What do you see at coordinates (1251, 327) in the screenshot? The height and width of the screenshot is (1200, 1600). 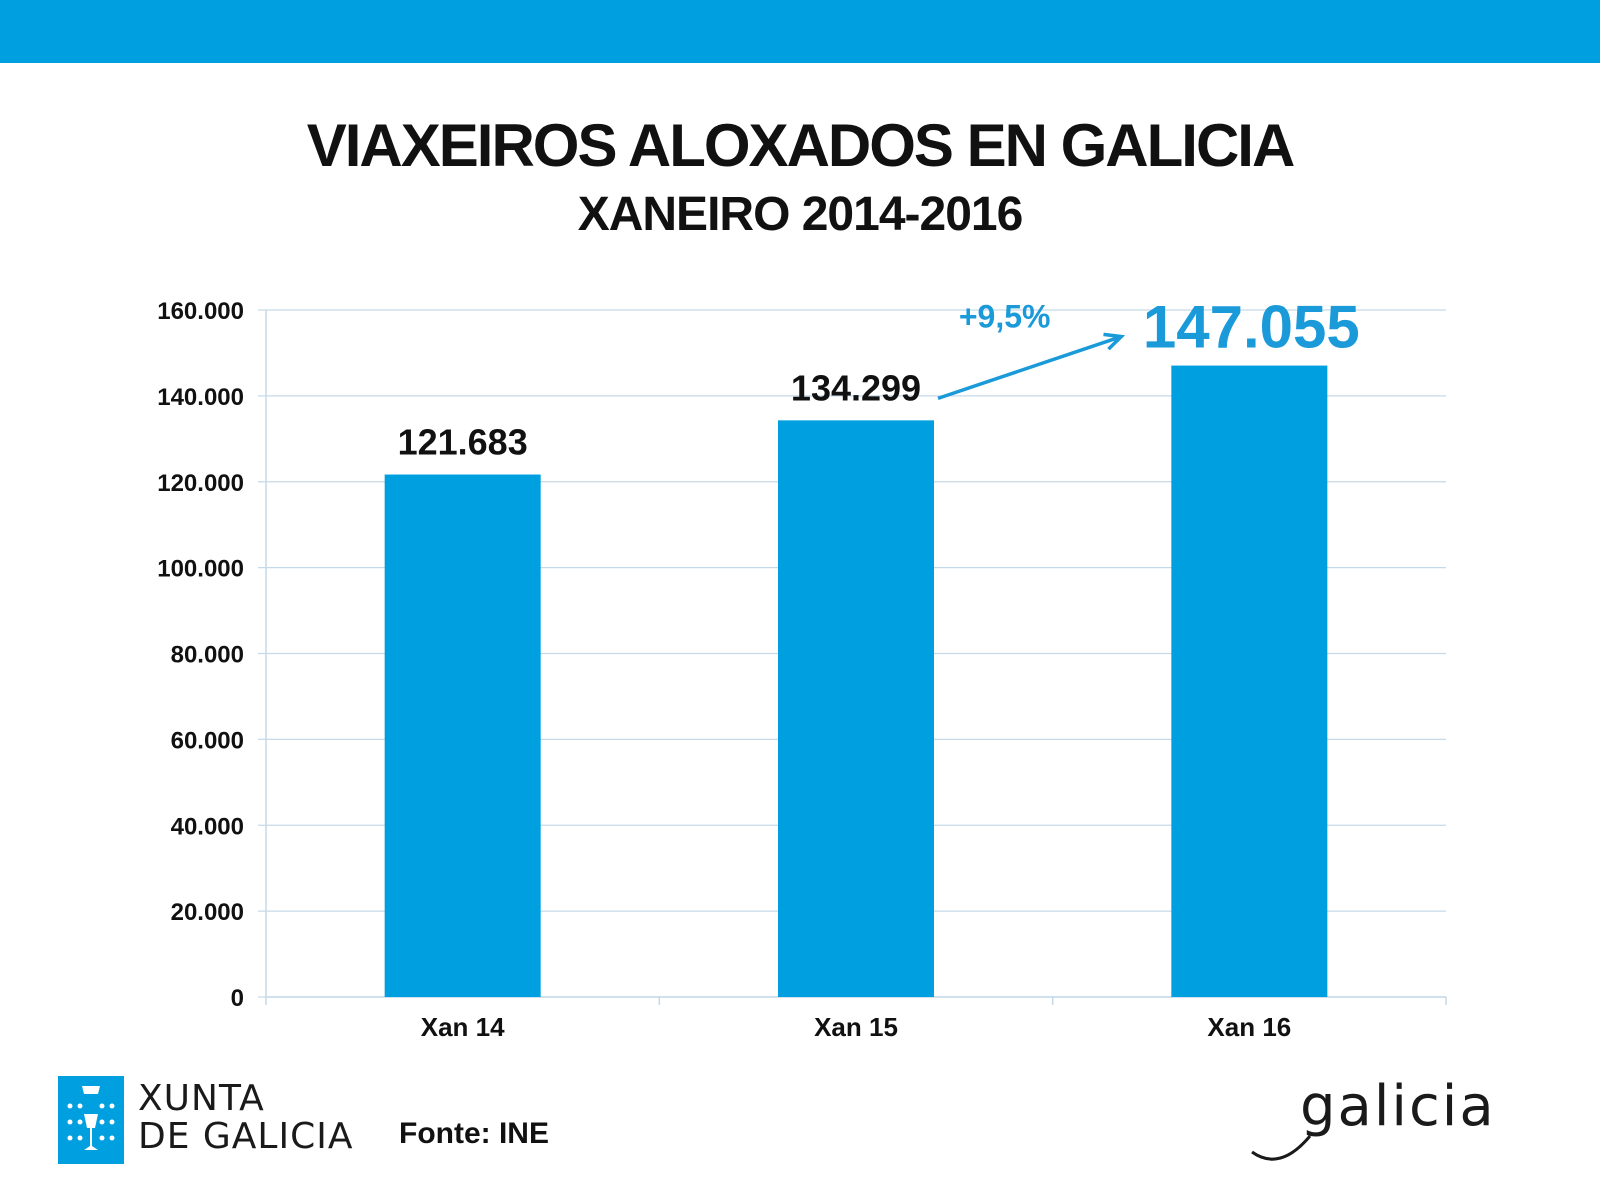 I see `data-label: 147.055` at bounding box center [1251, 327].